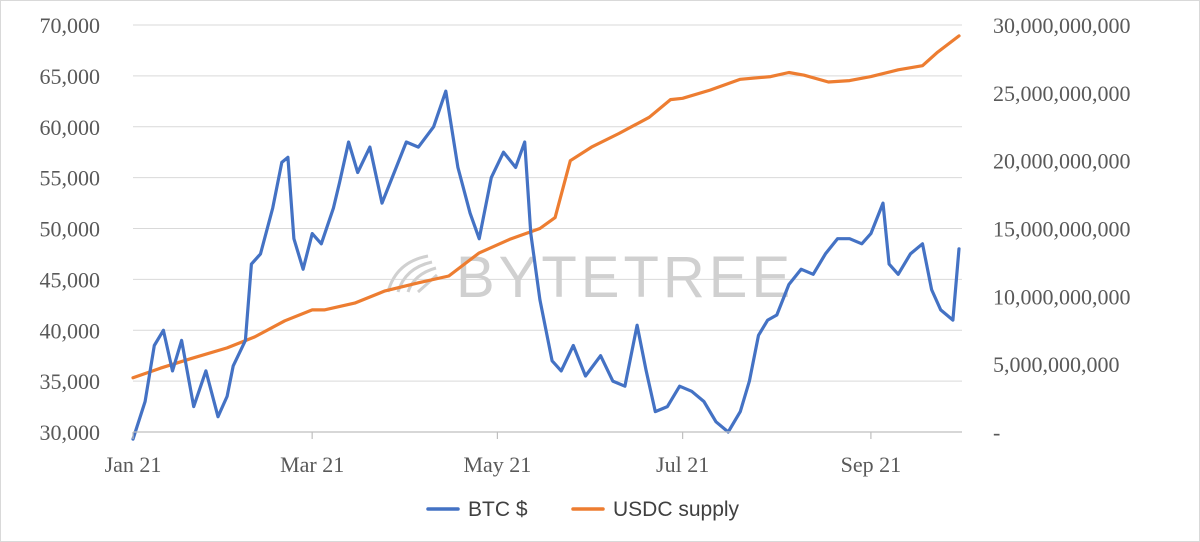  What do you see at coordinates (70, 330) in the screenshot?
I see `y-left-tick-label: 40,000` at bounding box center [70, 330].